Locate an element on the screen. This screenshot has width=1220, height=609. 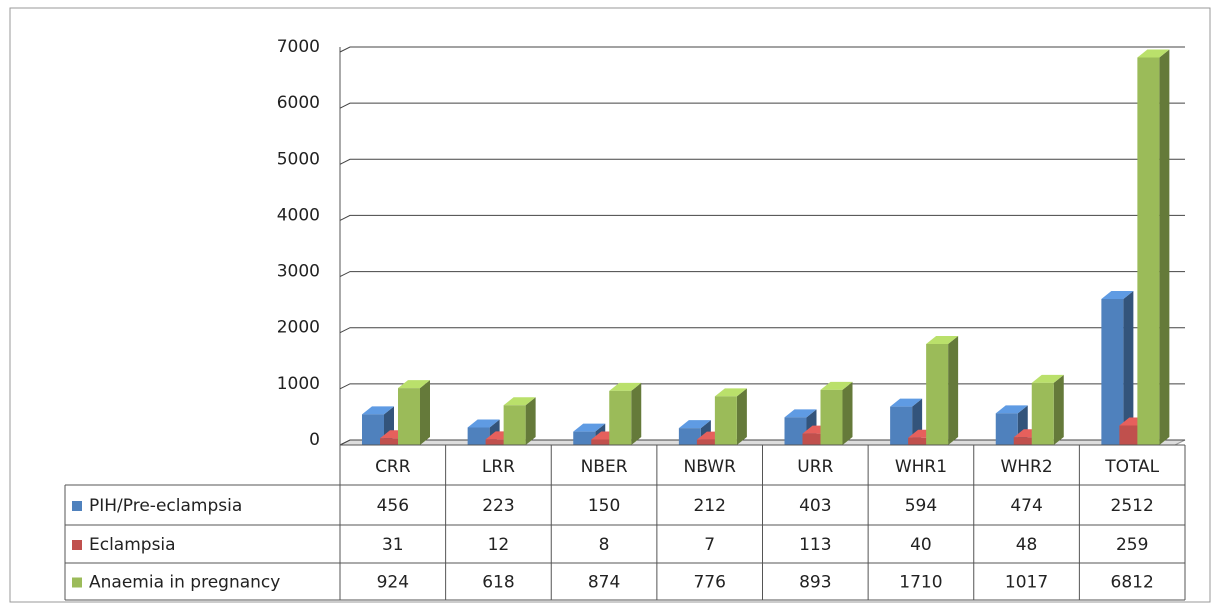
y-tick-label: 6000 is located at coordinates (298, 103).